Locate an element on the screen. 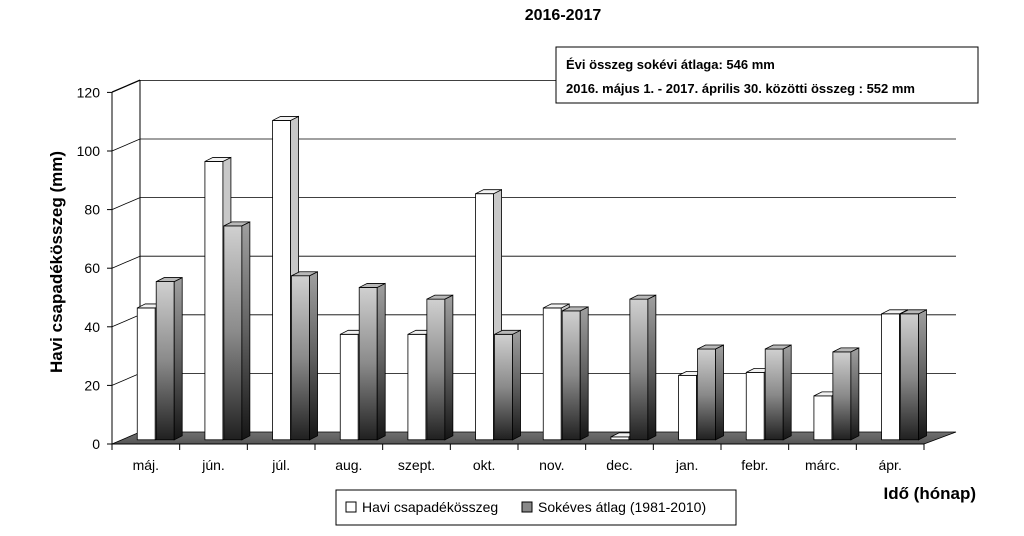 The width and height of the screenshot is (1024, 536). y-tick-label: 0 is located at coordinates (96, 444).